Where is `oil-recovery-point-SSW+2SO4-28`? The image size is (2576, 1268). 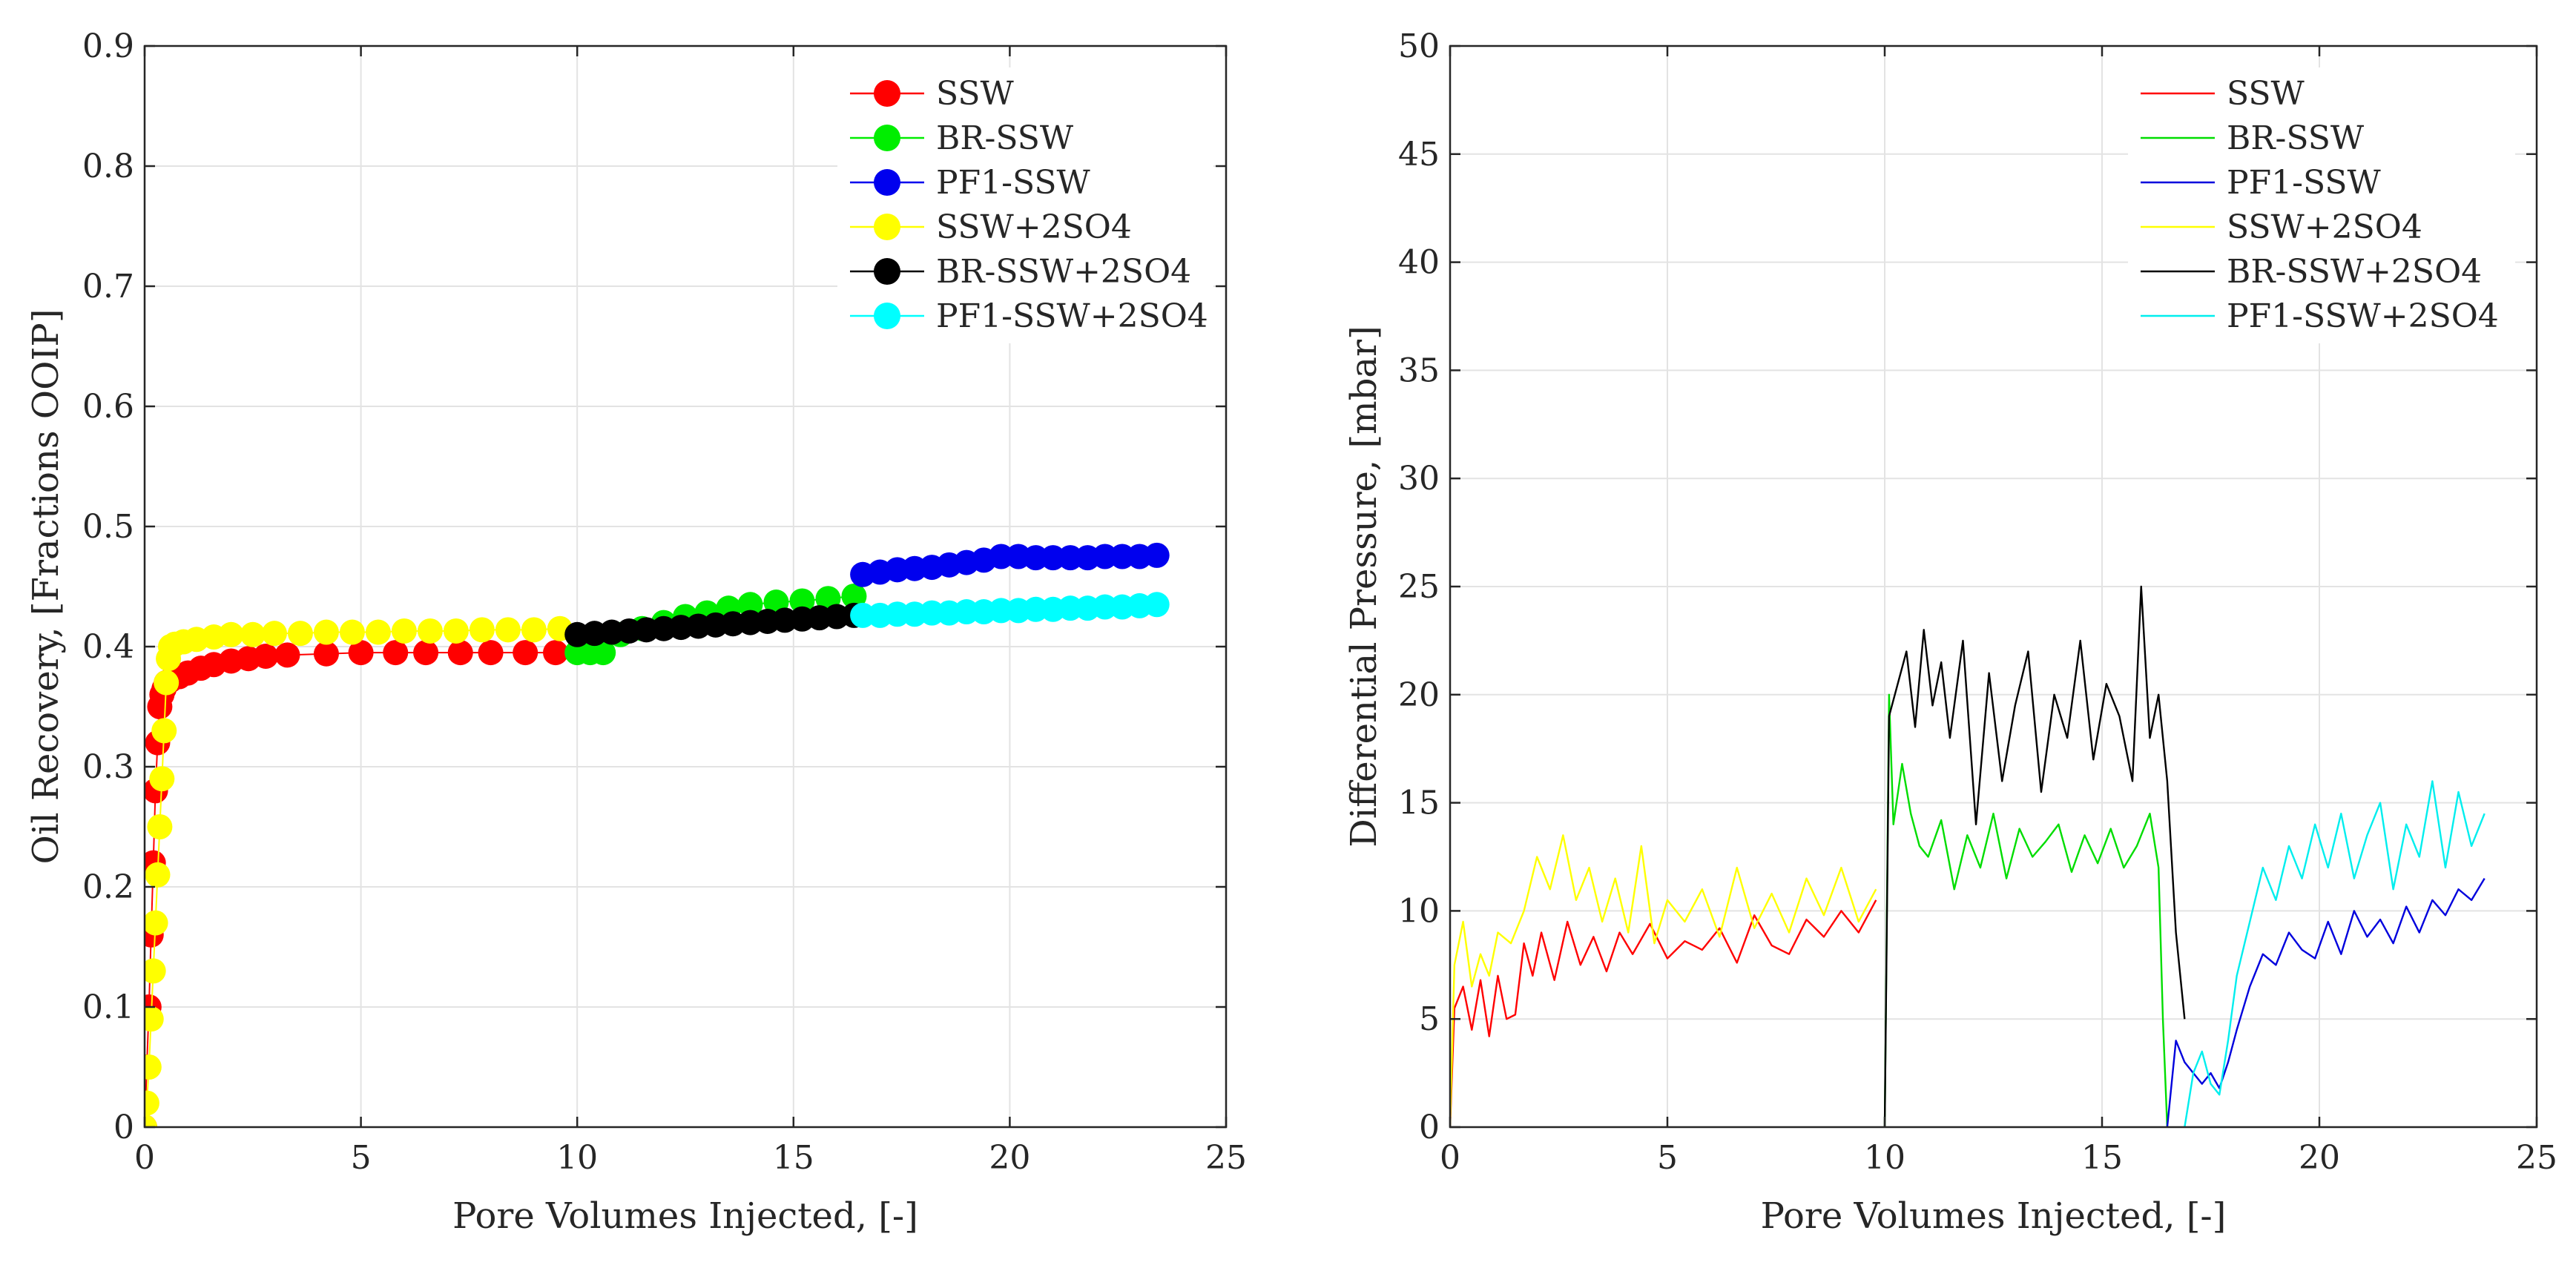 oil-recovery-point-SSW+2SO4-28 is located at coordinates (508, 630).